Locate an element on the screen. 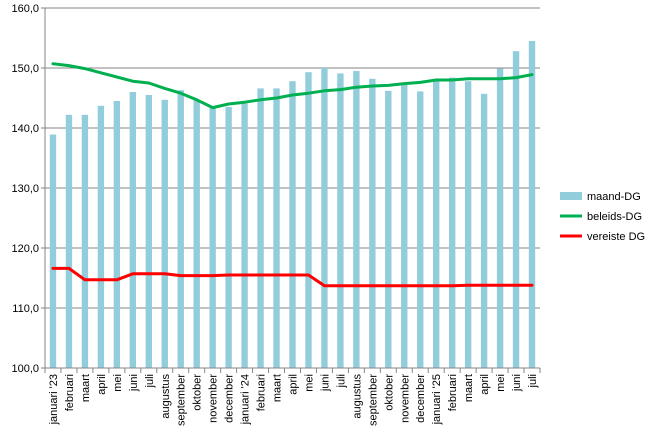 This screenshot has height=437, width=660. x-tick-label: januari '24 is located at coordinates (246, 399).